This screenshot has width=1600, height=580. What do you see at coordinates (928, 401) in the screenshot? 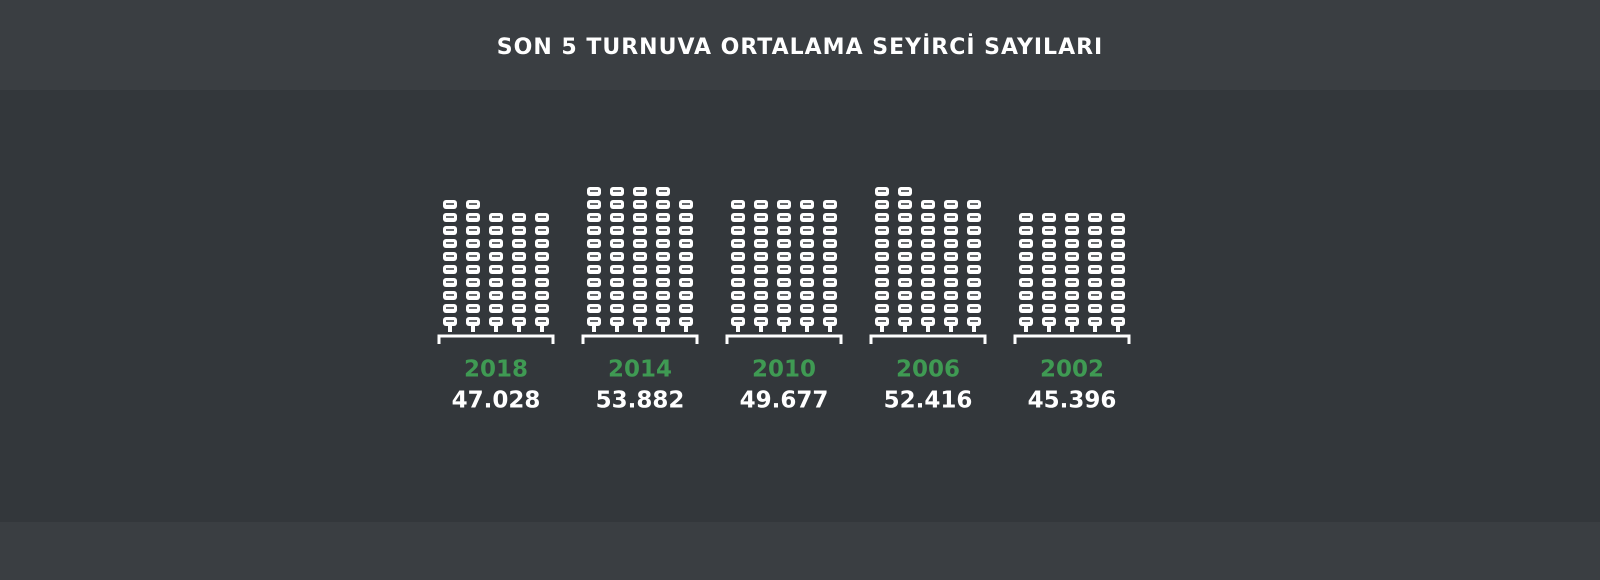
I see `value-label: 52.416` at bounding box center [928, 401].